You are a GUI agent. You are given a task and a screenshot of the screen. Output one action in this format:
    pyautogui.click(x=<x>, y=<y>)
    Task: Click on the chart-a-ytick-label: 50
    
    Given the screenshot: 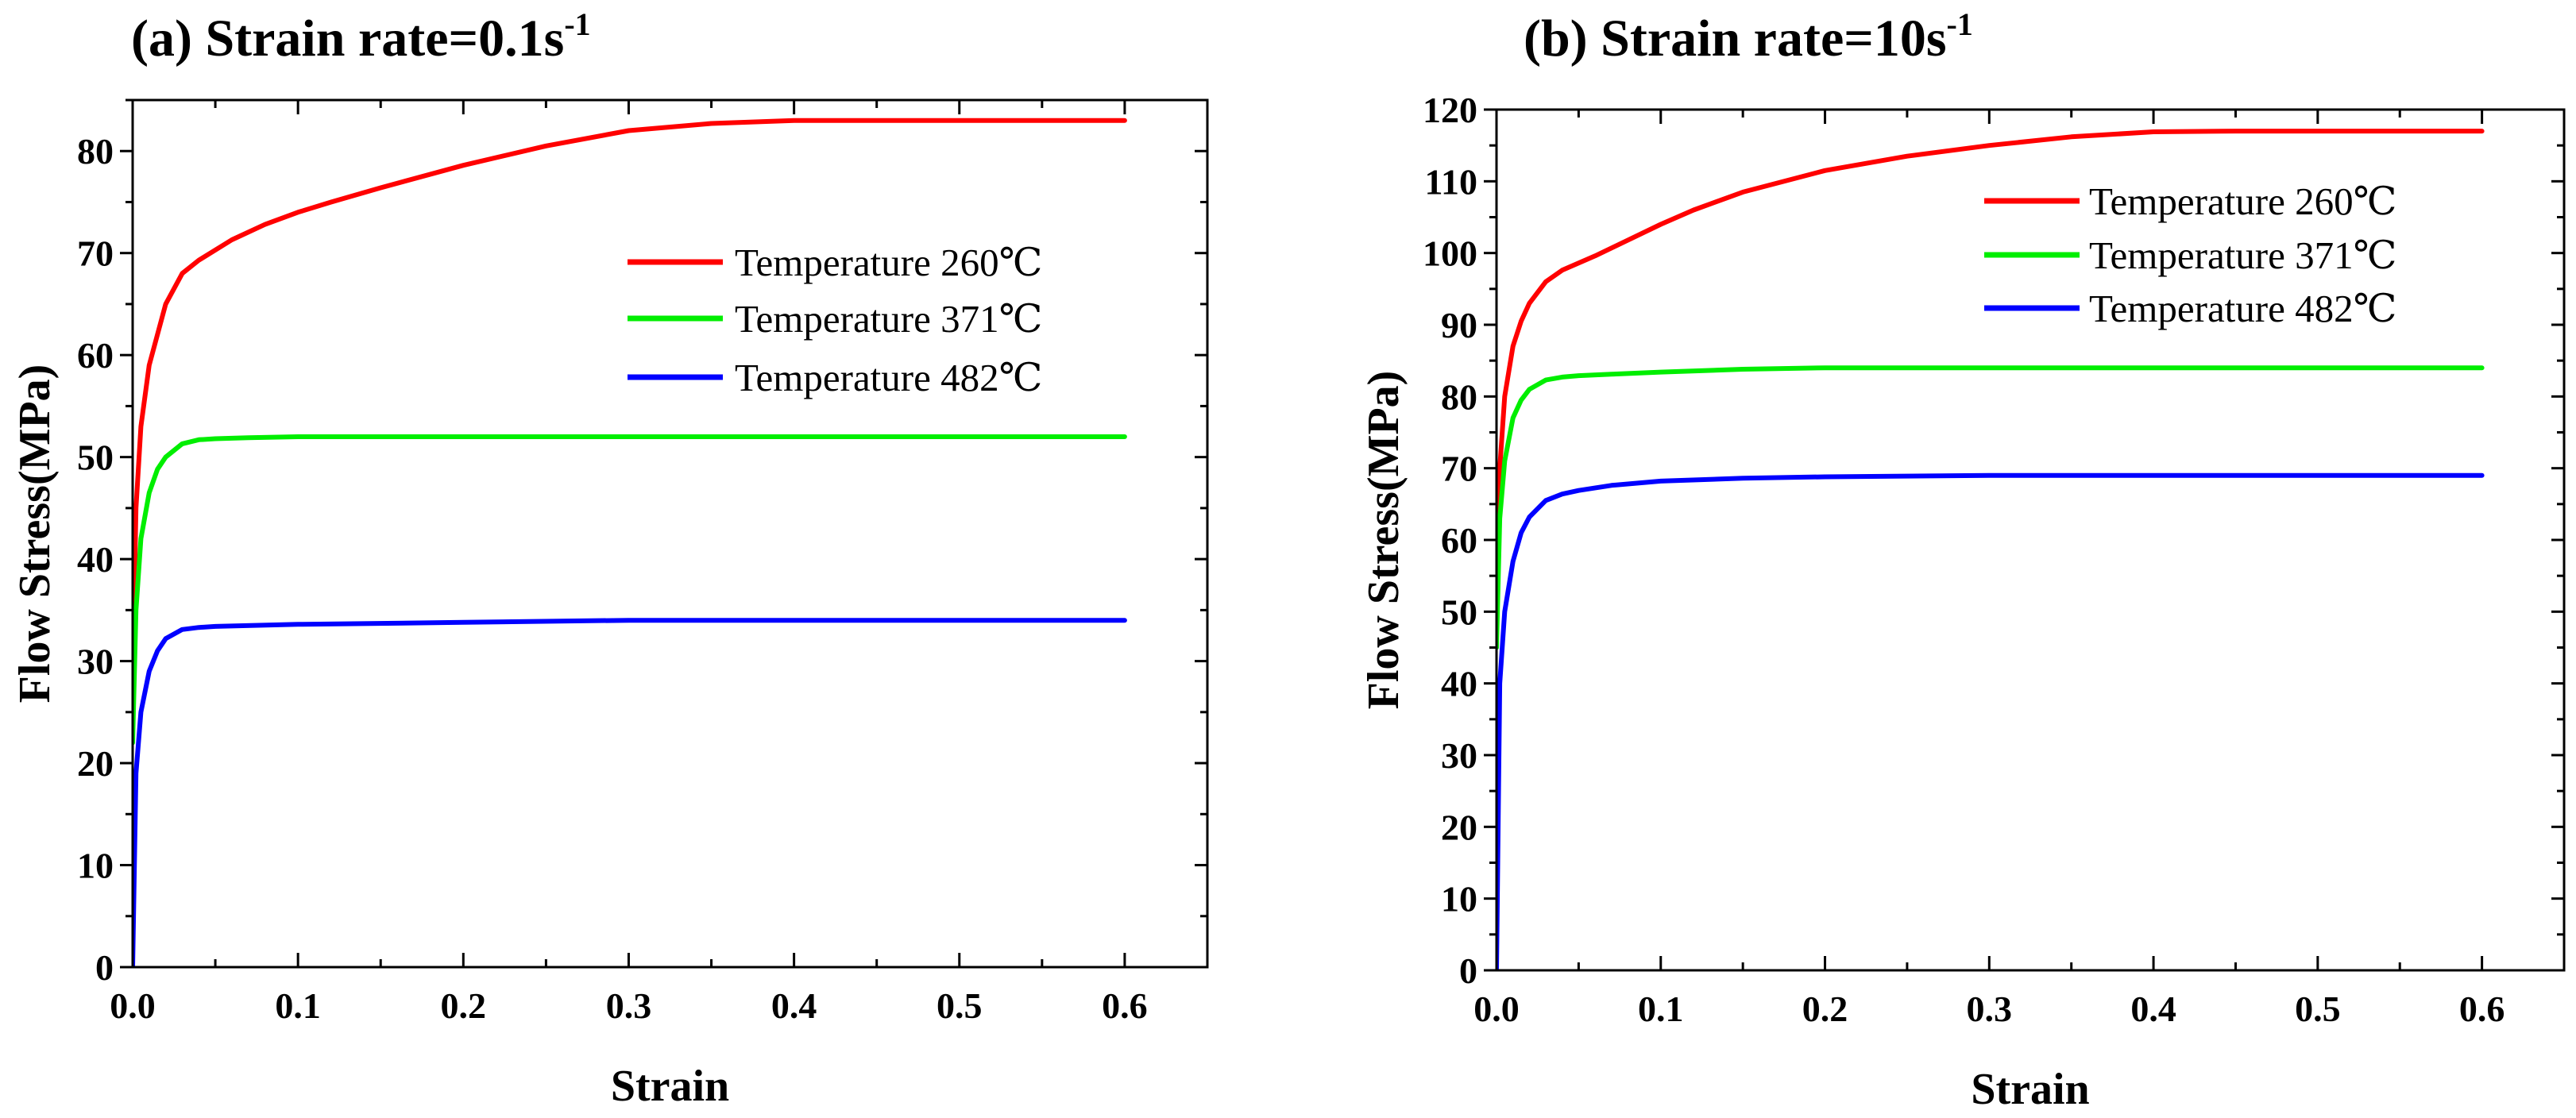 What is the action you would take?
    pyautogui.click(x=95, y=458)
    